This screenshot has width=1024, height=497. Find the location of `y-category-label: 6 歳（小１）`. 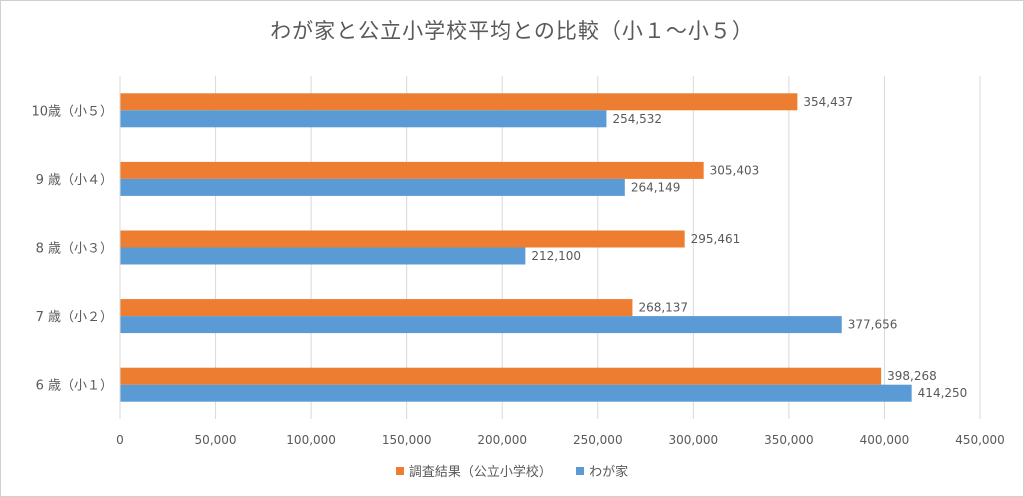

y-category-label: 6 歳（小１） is located at coordinates (74, 386).